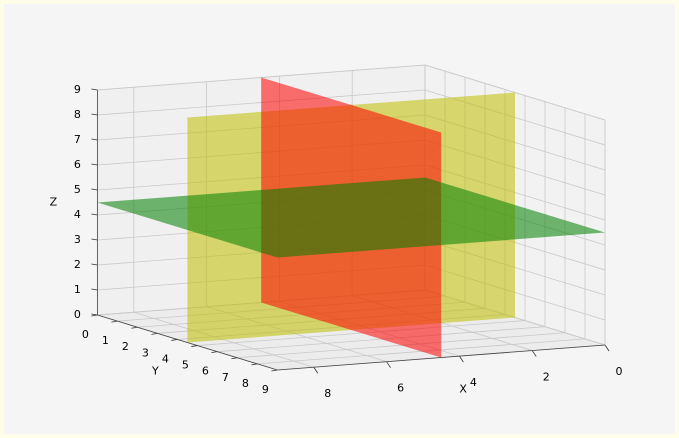 This screenshot has width=679, height=438. Describe the element at coordinates (463, 389) in the screenshot. I see `x-axis-label: X` at that location.